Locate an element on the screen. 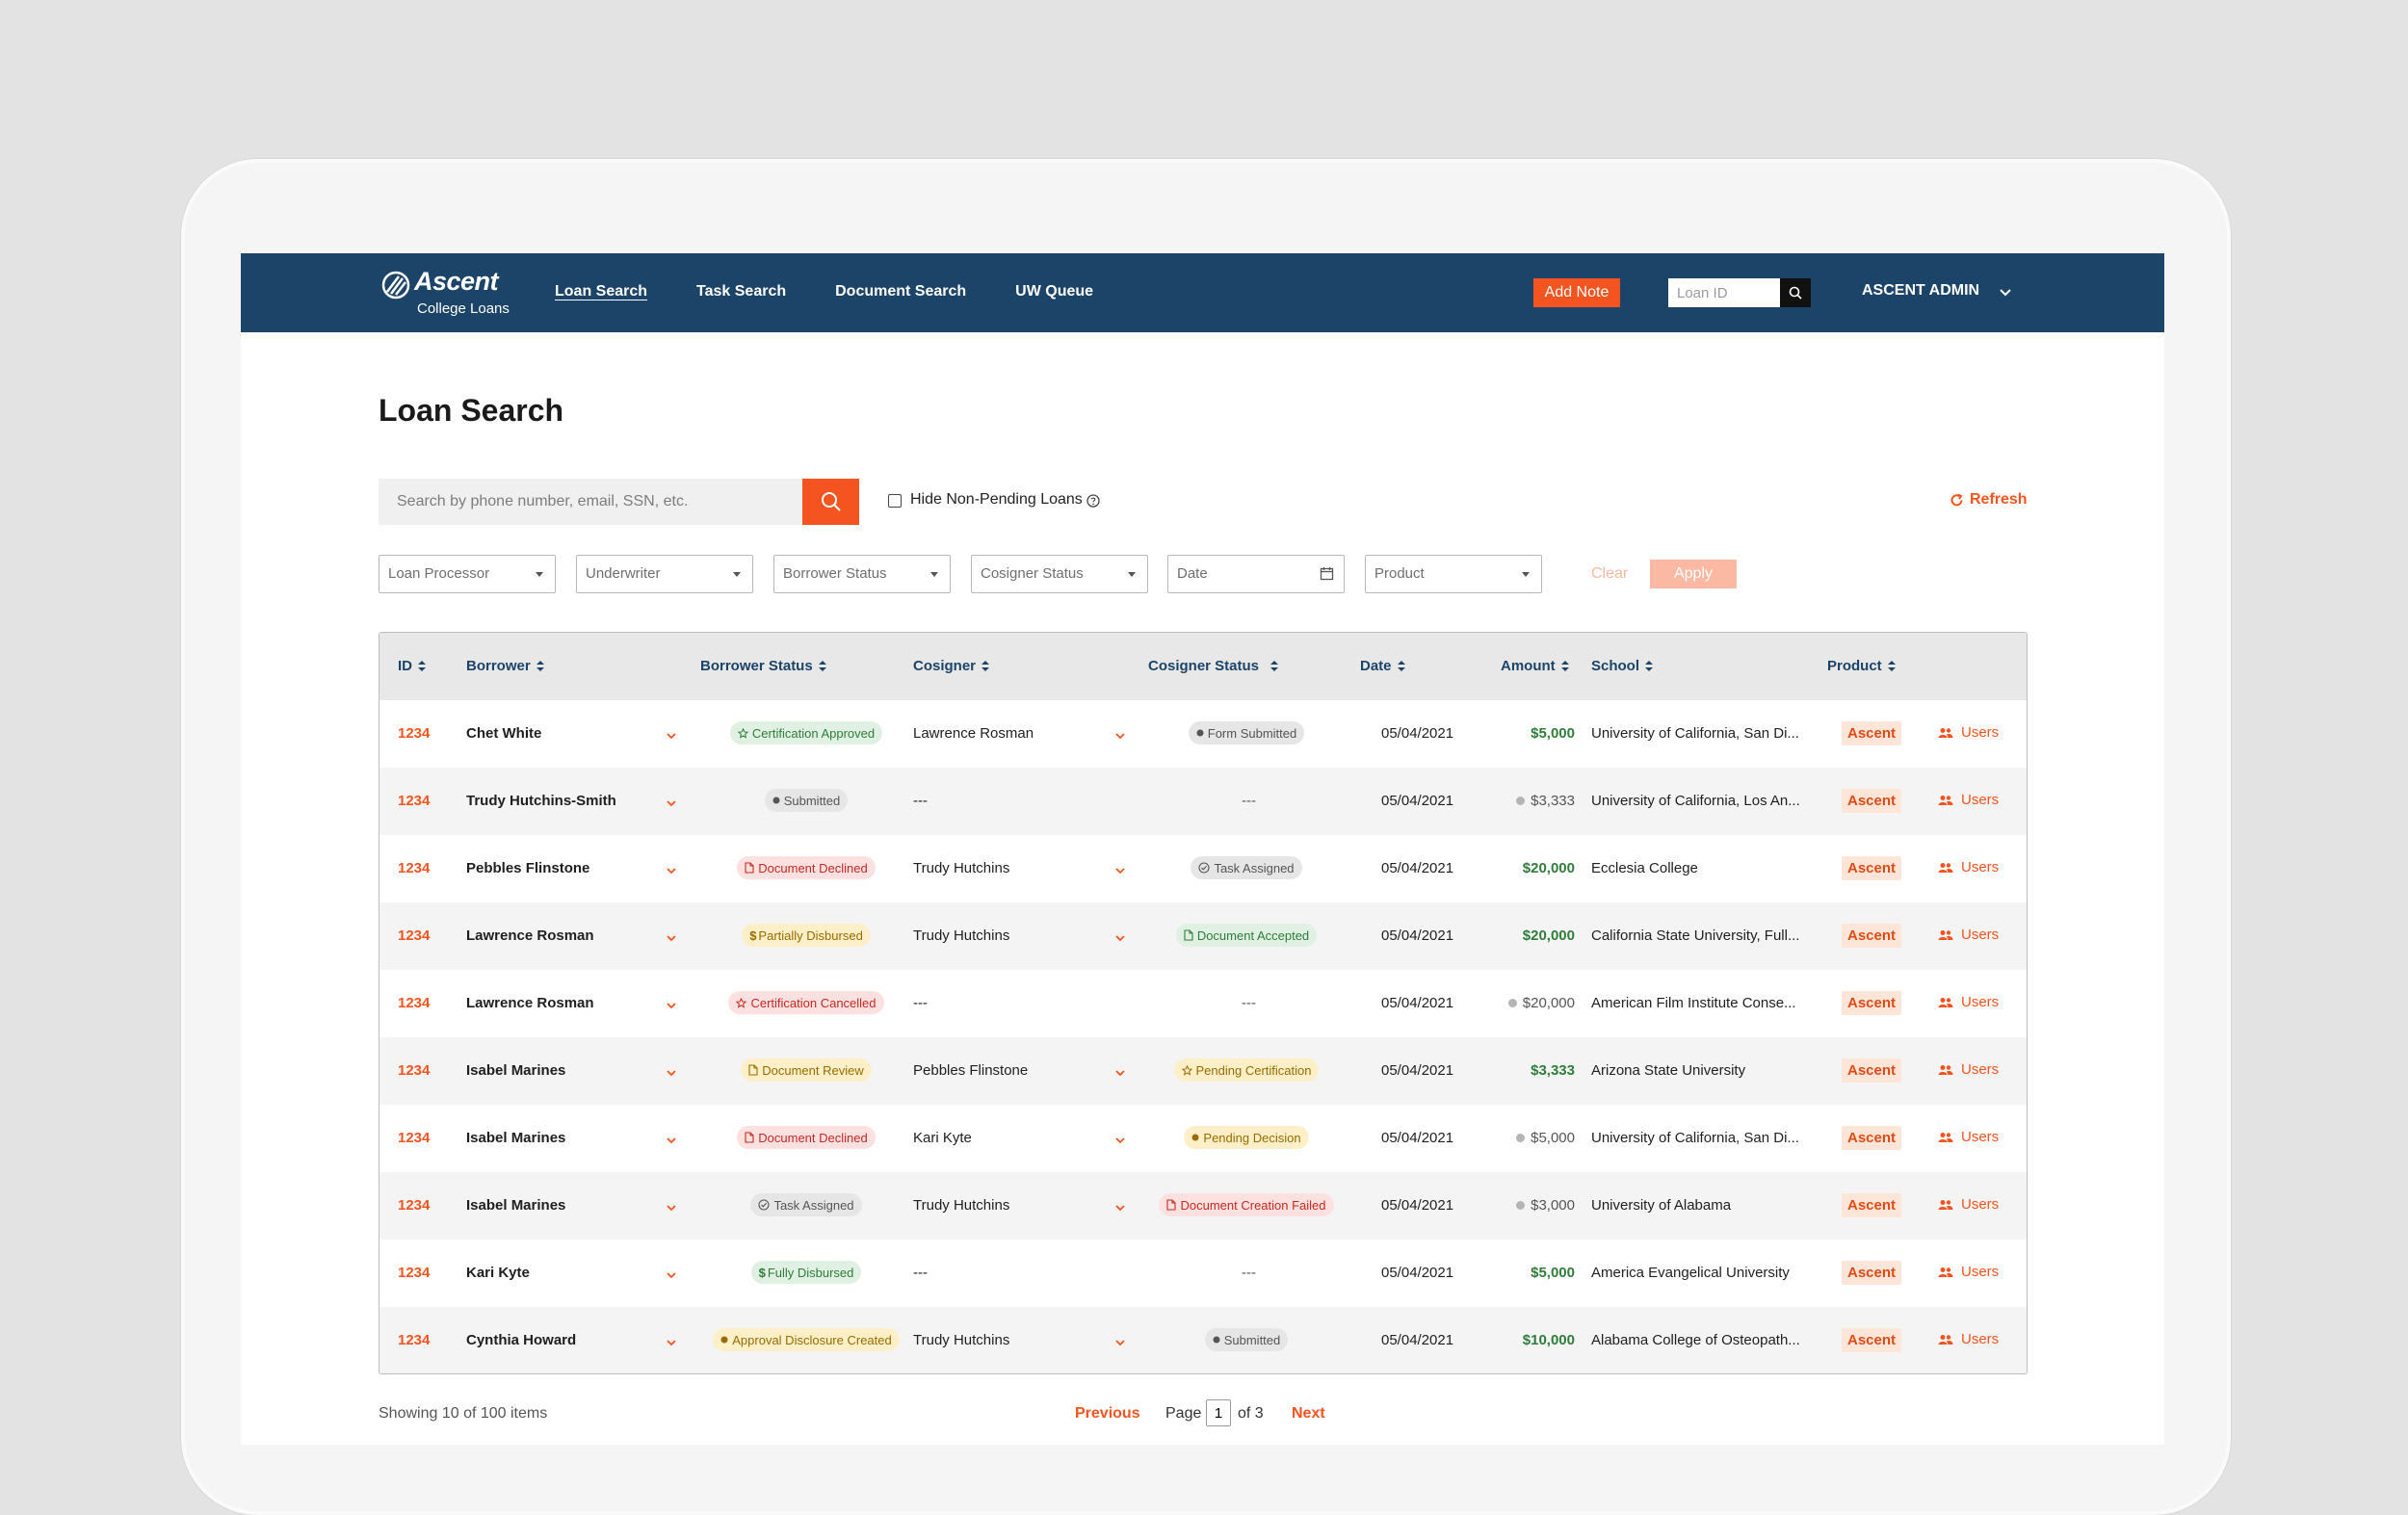 The width and height of the screenshot is (2408, 1515). help-icon is located at coordinates (1093, 501).